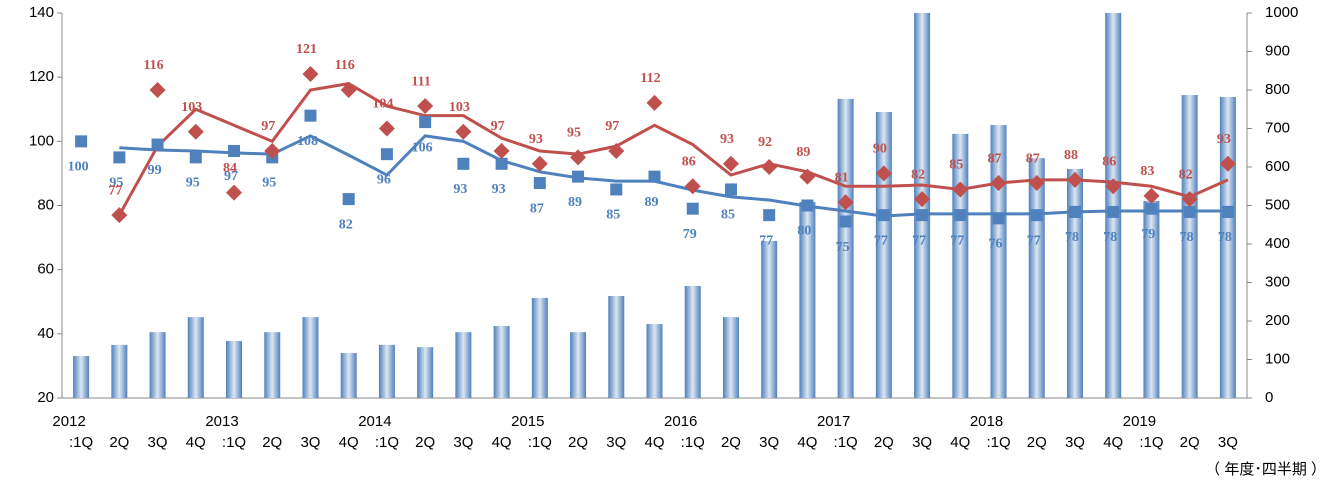 The image size is (1335, 486). I want to click on data-label: 84, so click(230, 168).